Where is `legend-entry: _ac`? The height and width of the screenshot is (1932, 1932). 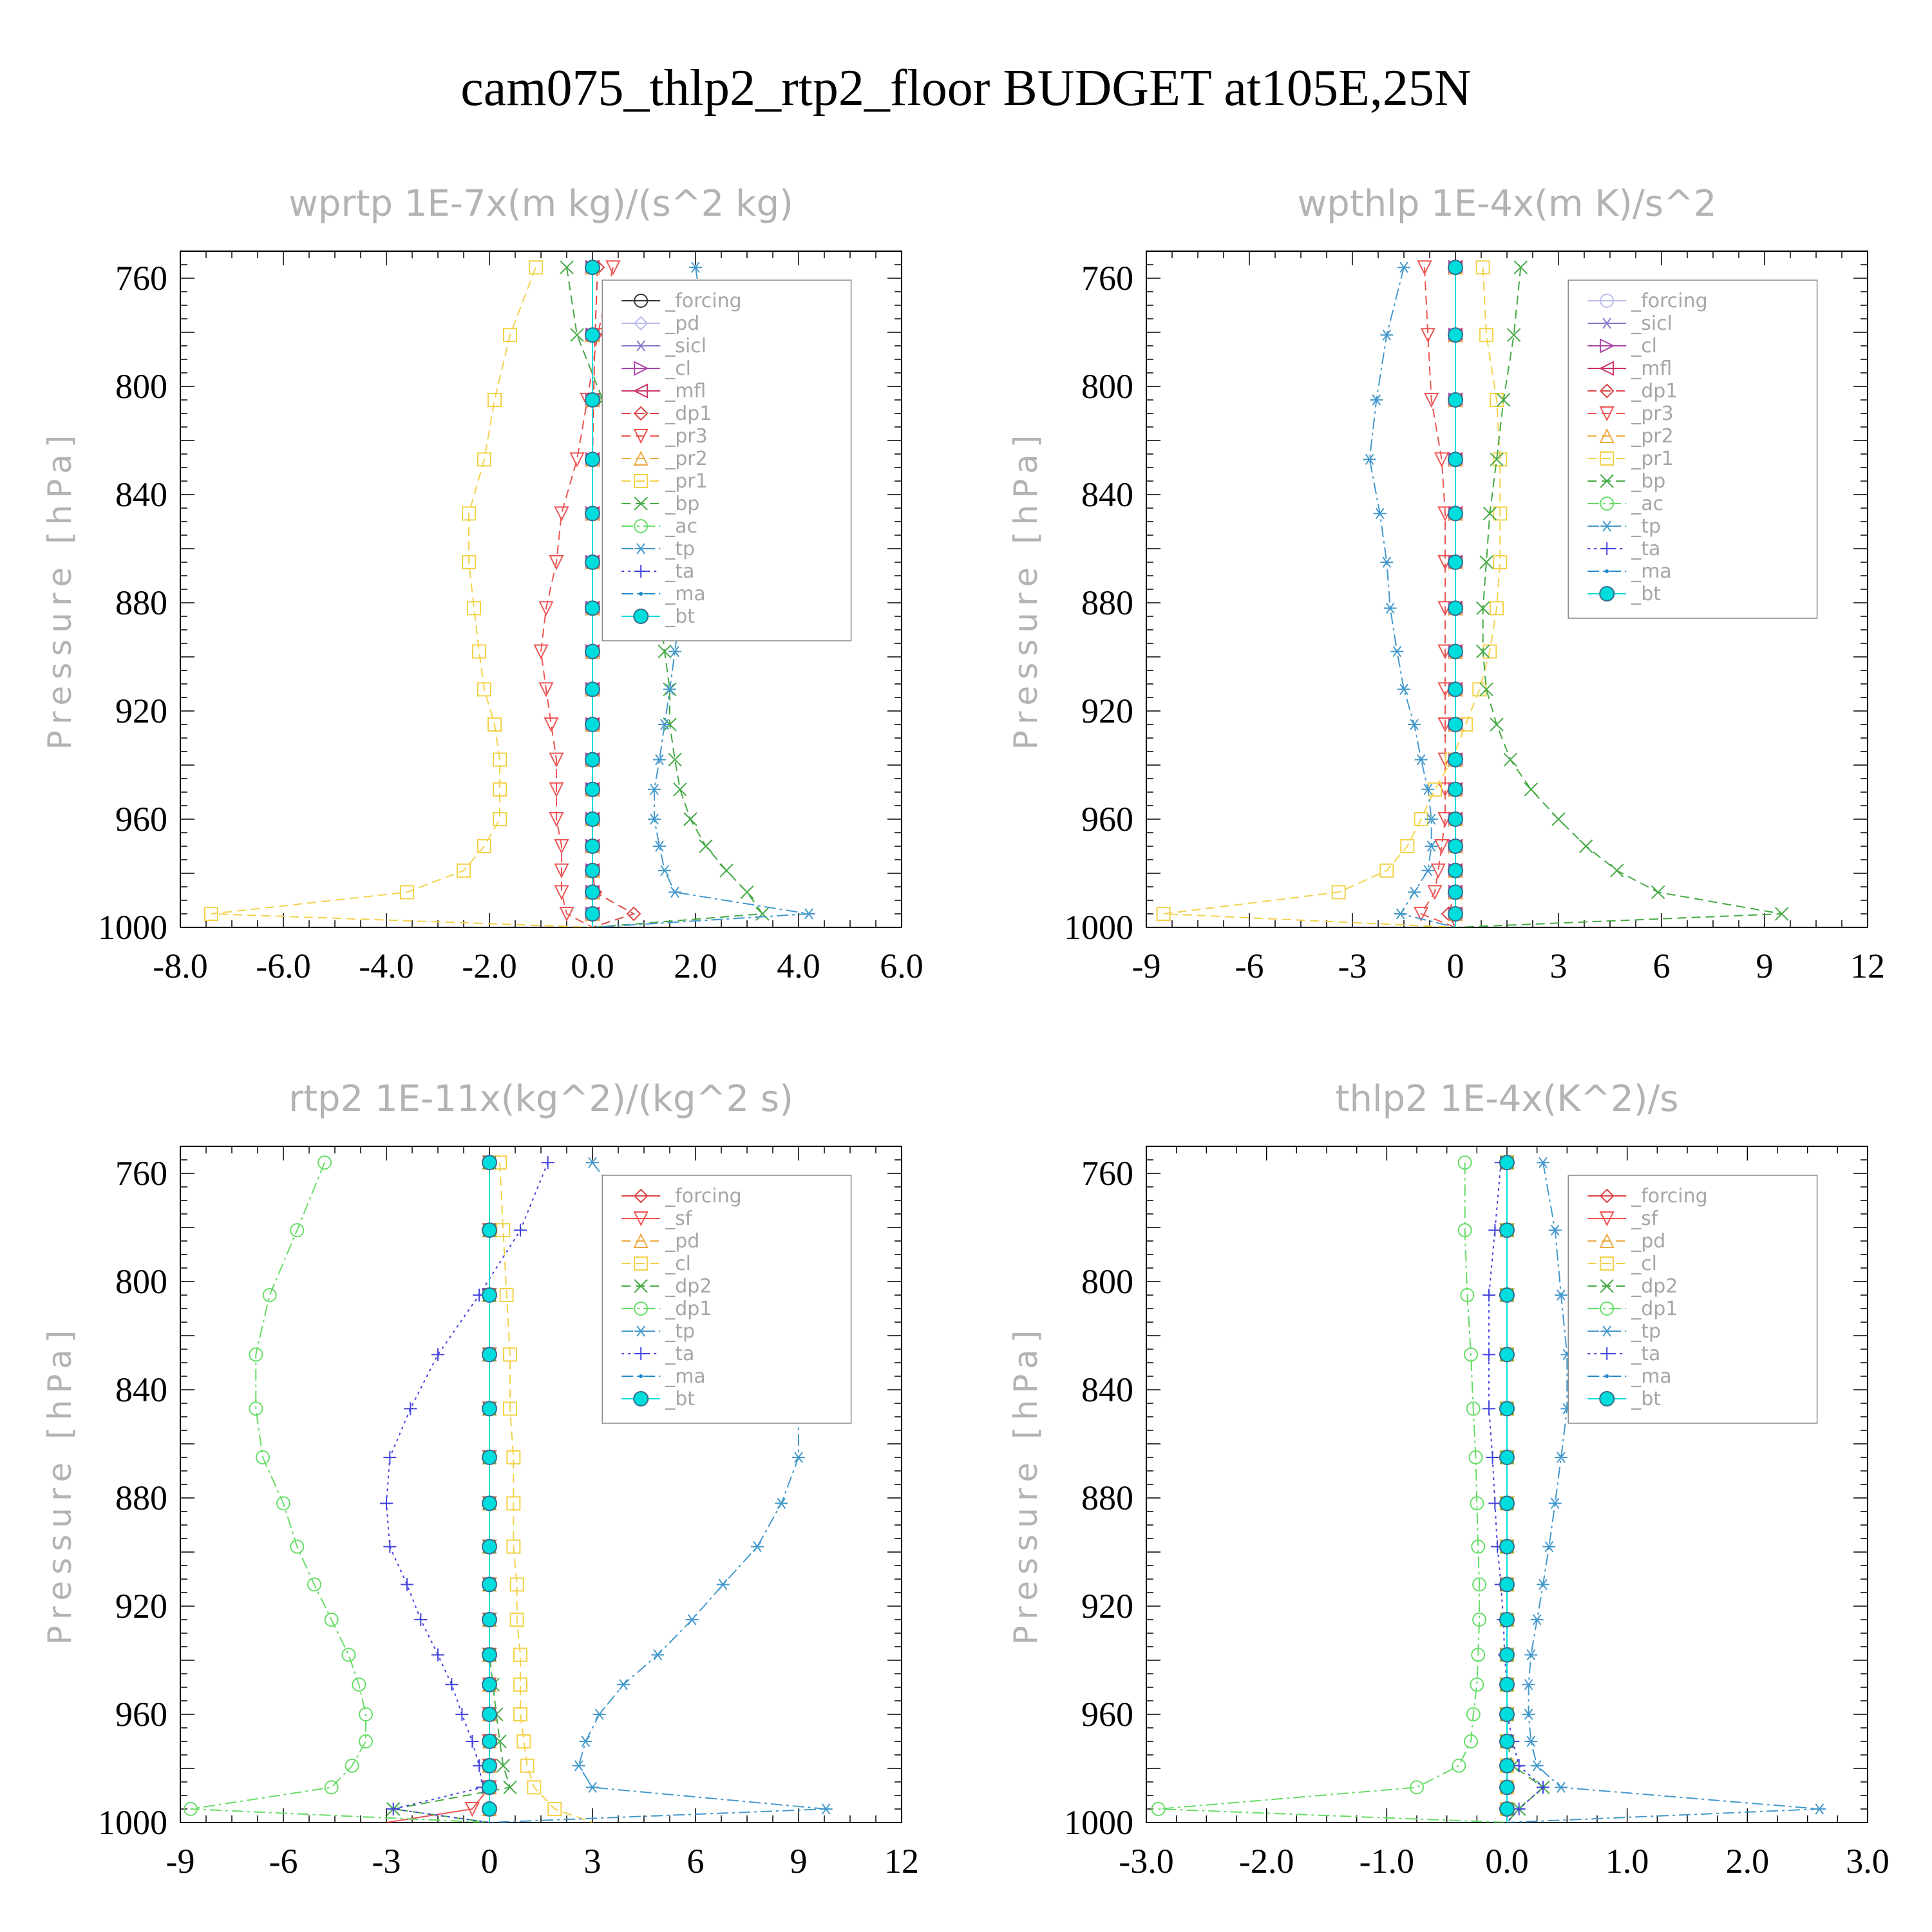 legend-entry: _ac is located at coordinates (1647, 504).